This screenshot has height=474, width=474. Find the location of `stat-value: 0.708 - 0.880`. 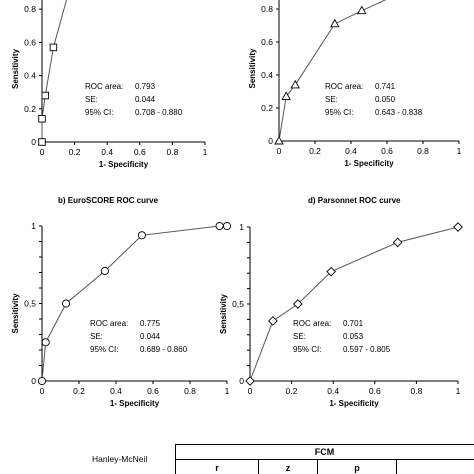

stat-value: 0.708 - 0.880 is located at coordinates (159, 112).